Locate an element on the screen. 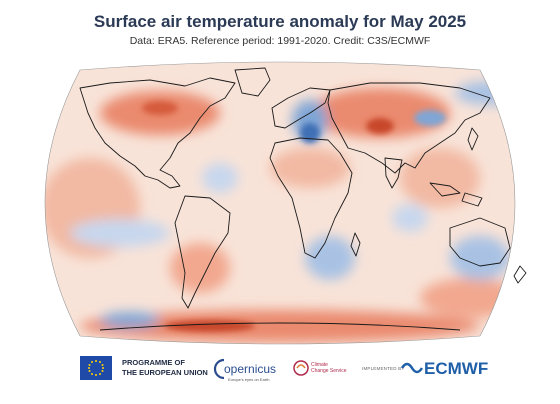 The image size is (560, 404). ecmwf-name: ECMWF is located at coordinates (456, 368).